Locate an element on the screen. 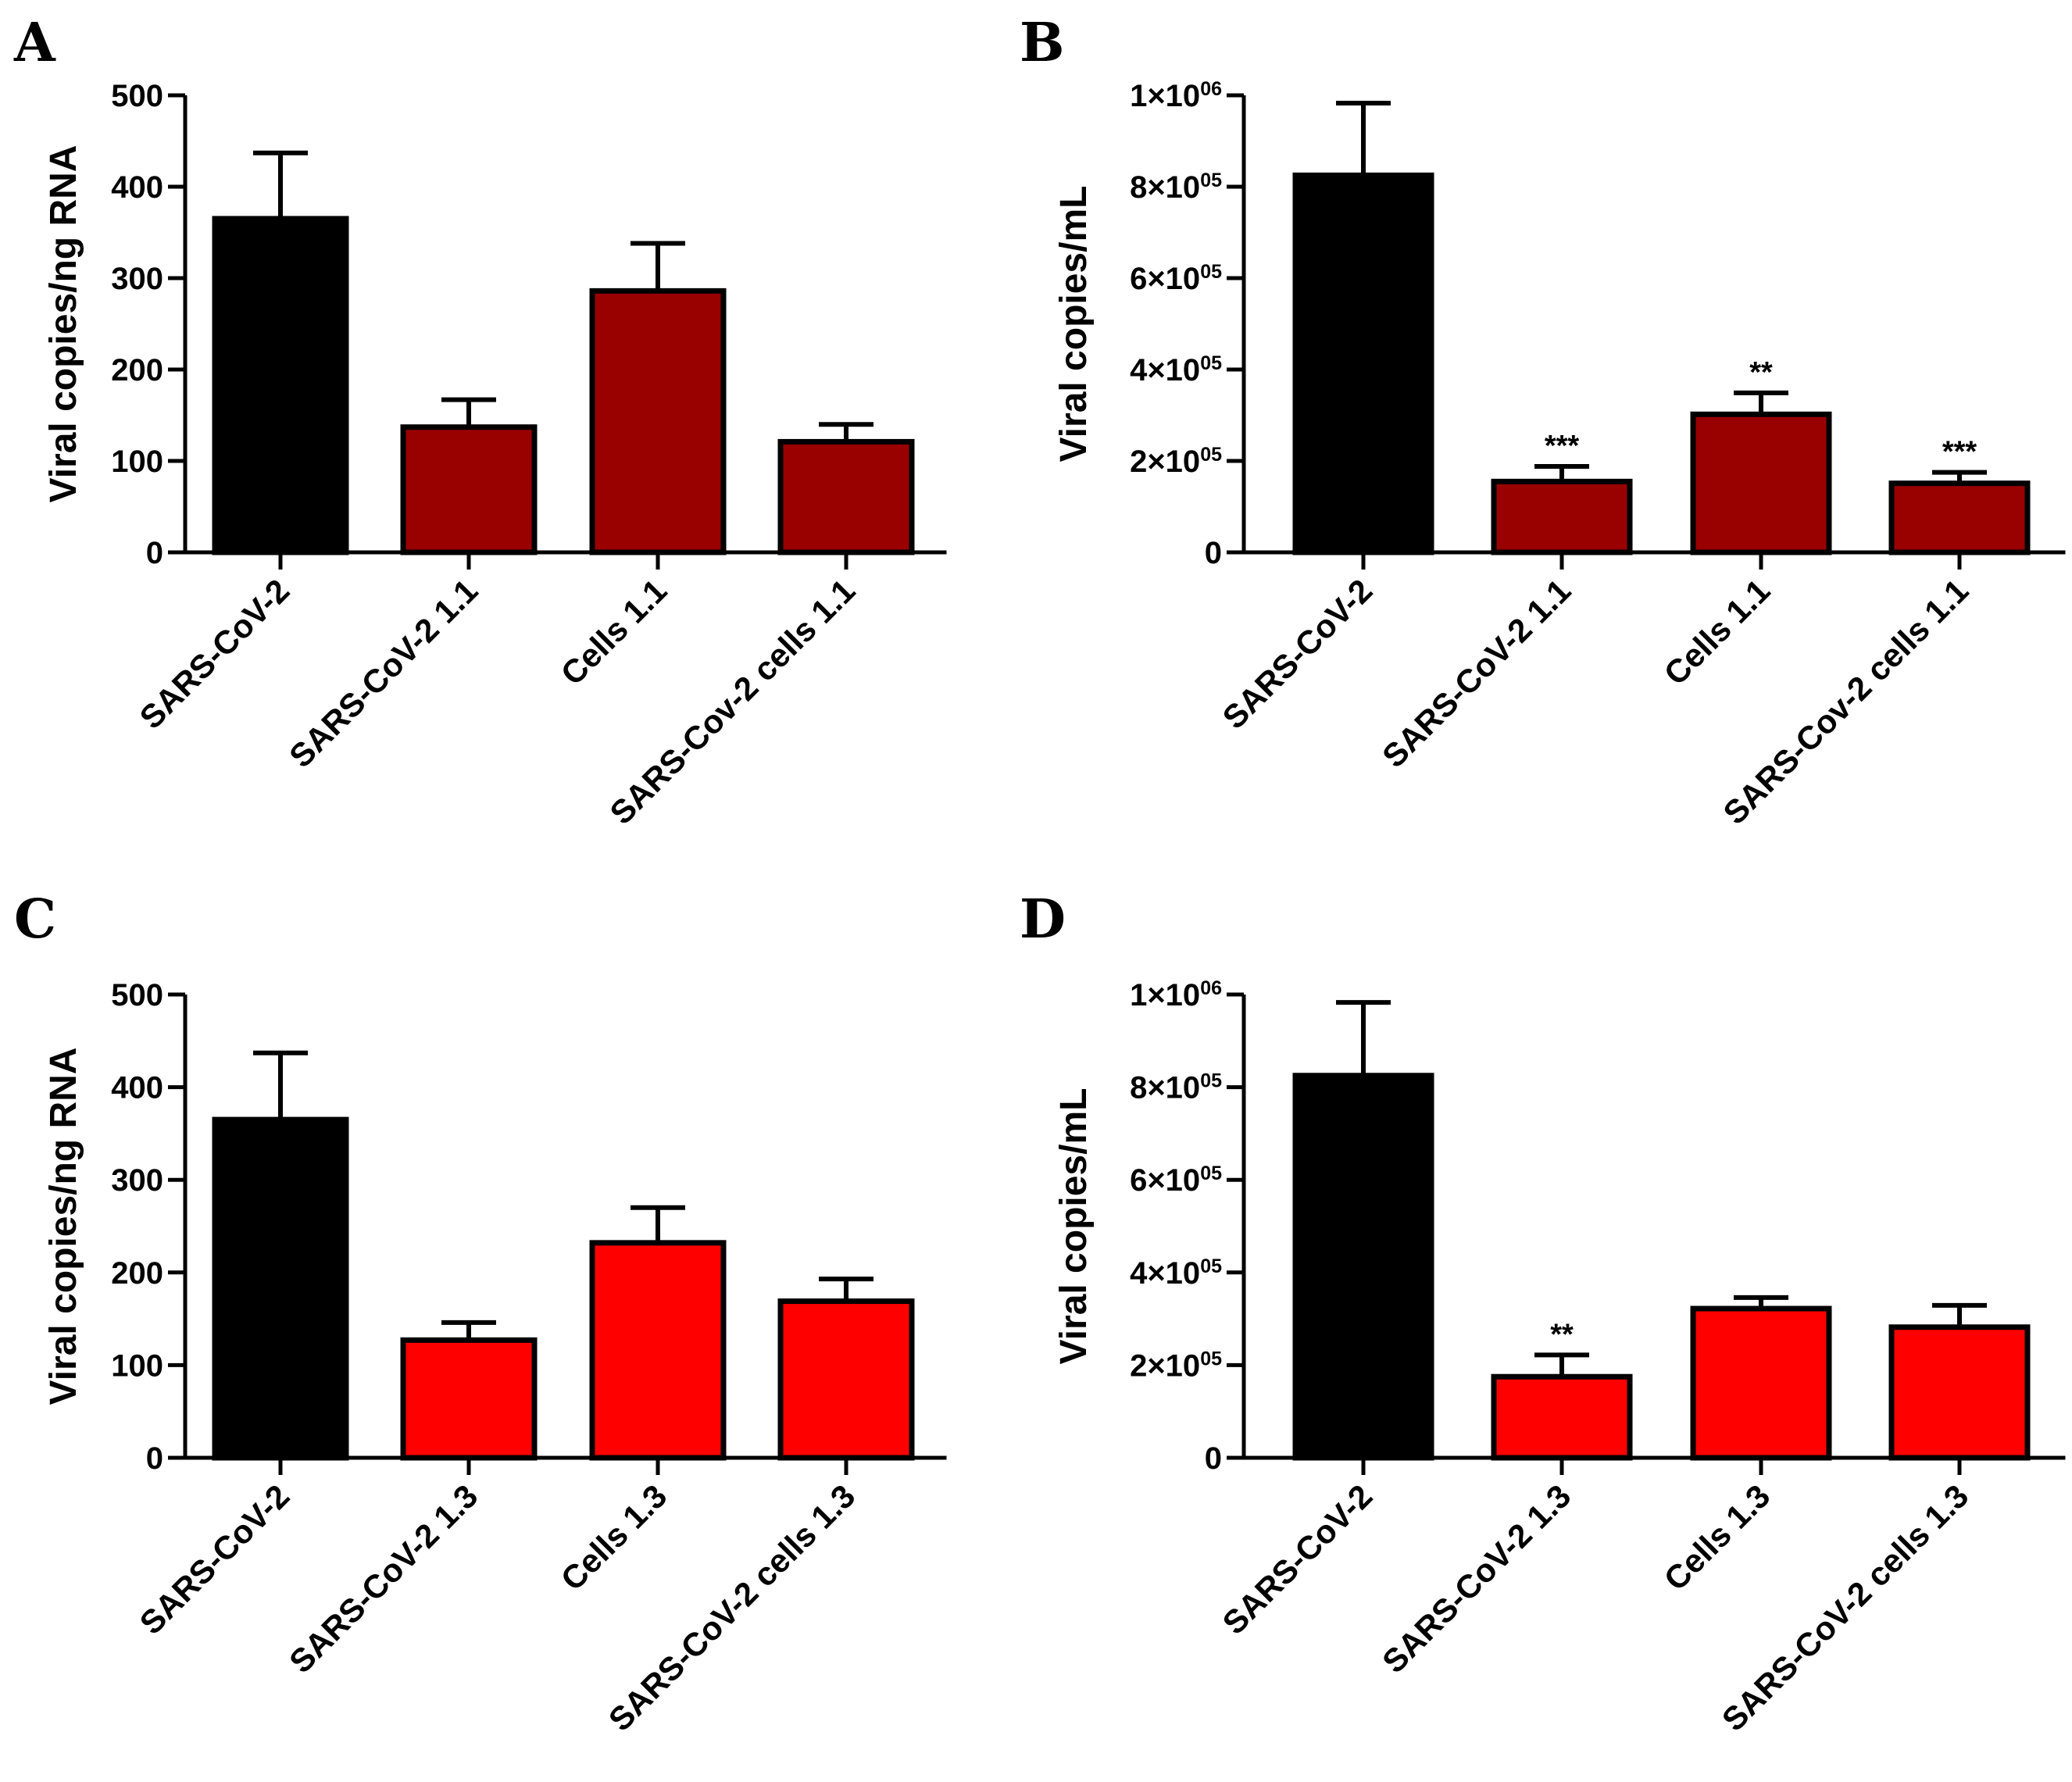 The height and width of the screenshot is (1782, 2072). panel-letter: A is located at coordinates (34, 43).